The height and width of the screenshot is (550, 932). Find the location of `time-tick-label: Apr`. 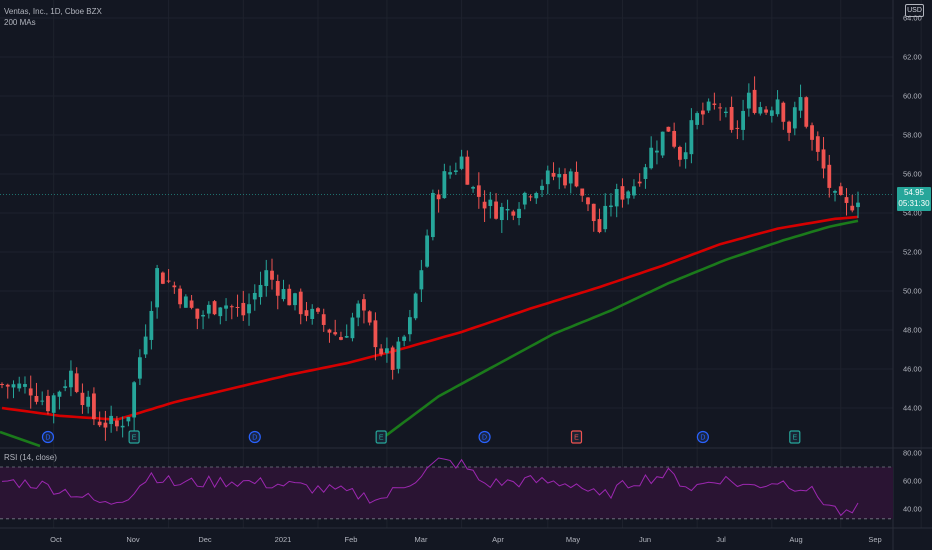

time-tick-label: Apr is located at coordinates (498, 539).